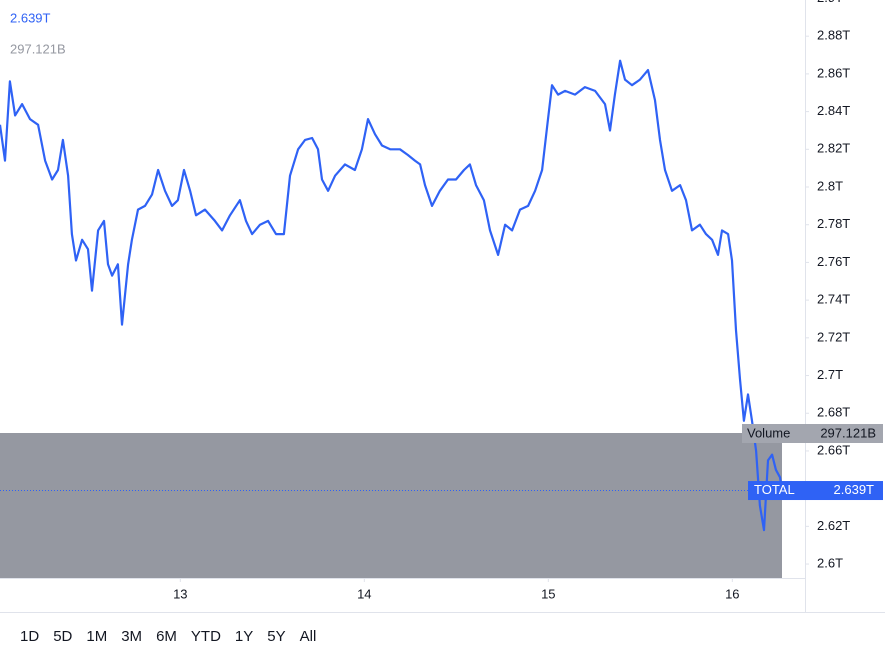  Describe the element at coordinates (830, 374) in the screenshot. I see `y-tick-label: 2.7T` at that location.